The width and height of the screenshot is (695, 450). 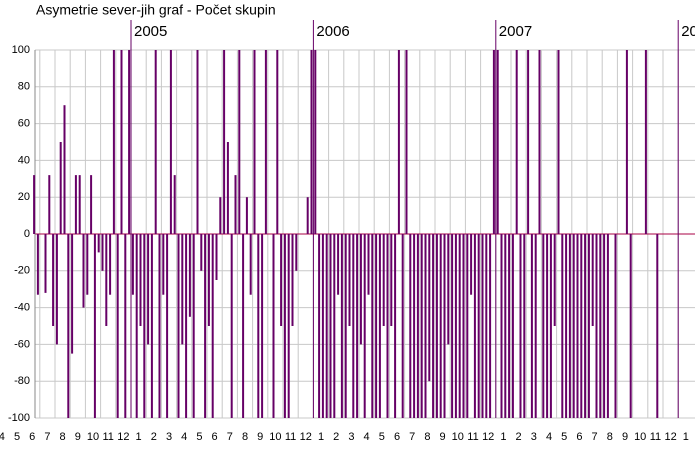 What do you see at coordinates (24, 160) in the screenshot?
I see `y-tick-label: 40` at bounding box center [24, 160].